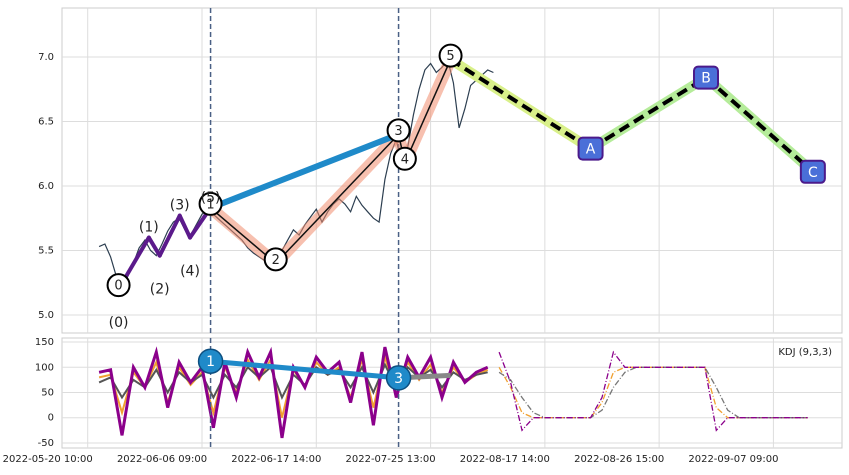 Image resolution: width=849 pixels, height=475 pixels. What do you see at coordinates (162, 459) in the screenshot?
I see `x-tick-label: 2022-06-06 09:00` at bounding box center [162, 459].